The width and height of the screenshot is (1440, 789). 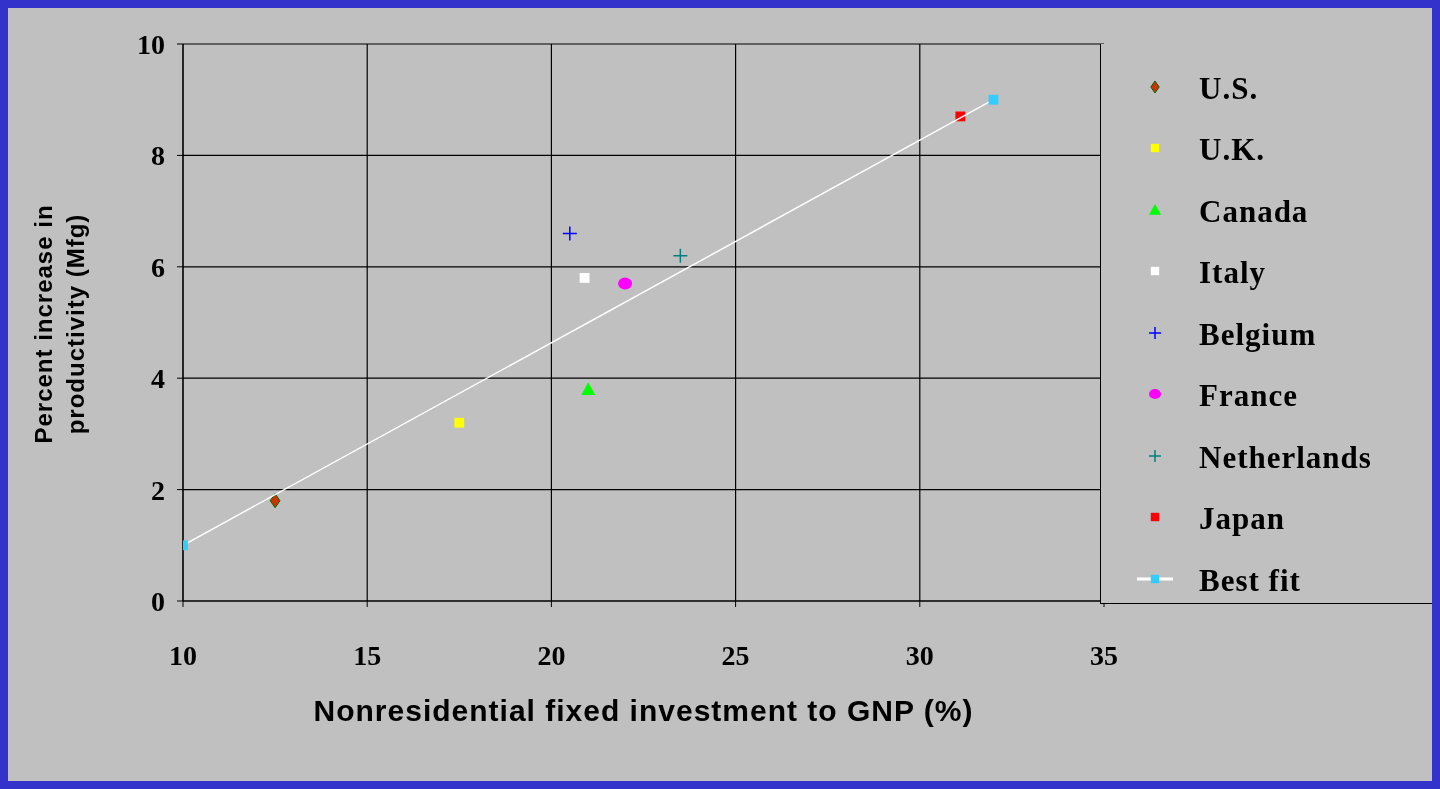 I want to click on y-axis-title: Percent increase in productivity (Mfg), so click(x=59, y=324).